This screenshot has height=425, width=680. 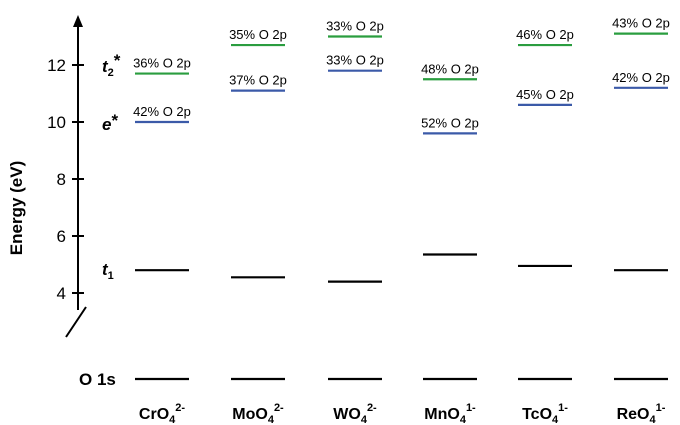 What do you see at coordinates (162, 111) in the screenshot?
I see `annotation-estar-0: 42% O 2p` at bounding box center [162, 111].